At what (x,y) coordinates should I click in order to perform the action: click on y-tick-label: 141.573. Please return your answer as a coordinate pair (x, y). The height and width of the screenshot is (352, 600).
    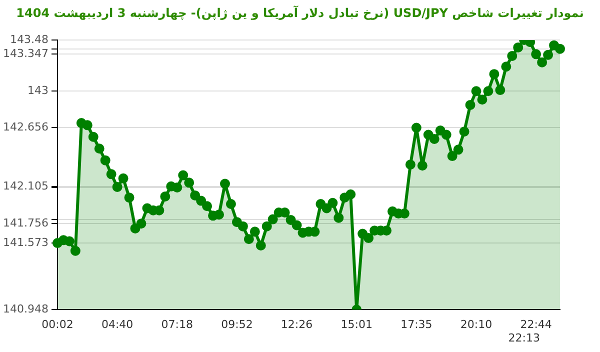
    Looking at the image, I should click on (25, 242).